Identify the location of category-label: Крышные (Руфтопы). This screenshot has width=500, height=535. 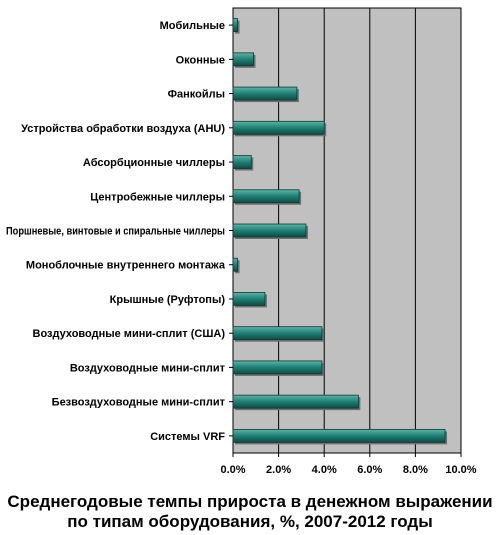
(168, 300).